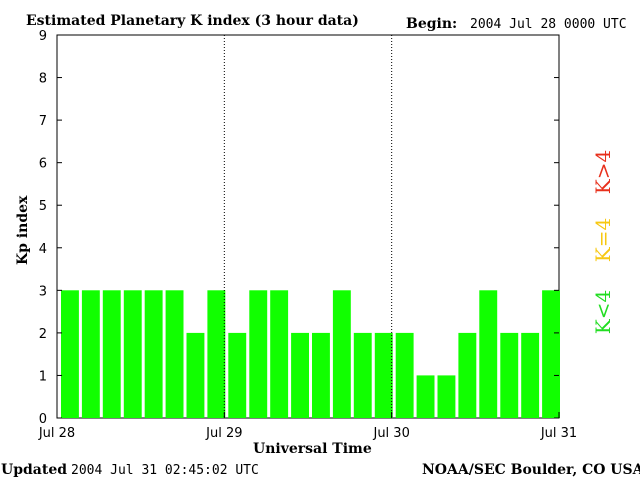 The width and height of the screenshot is (640, 480). I want to click on updated-label: Updated, so click(34, 470).